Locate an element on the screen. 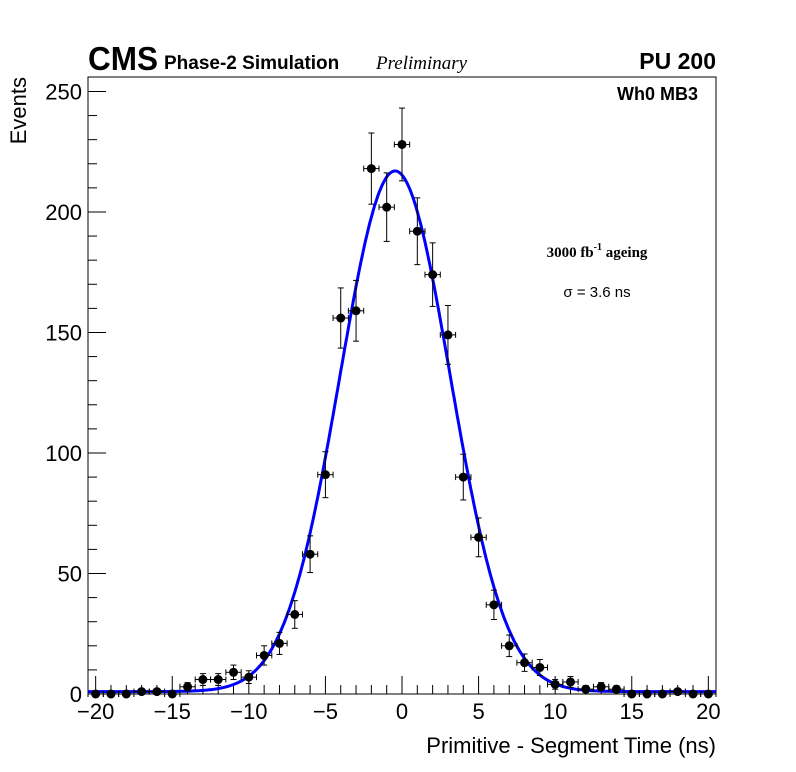  x-tick-label: 20 is located at coordinates (708, 711).